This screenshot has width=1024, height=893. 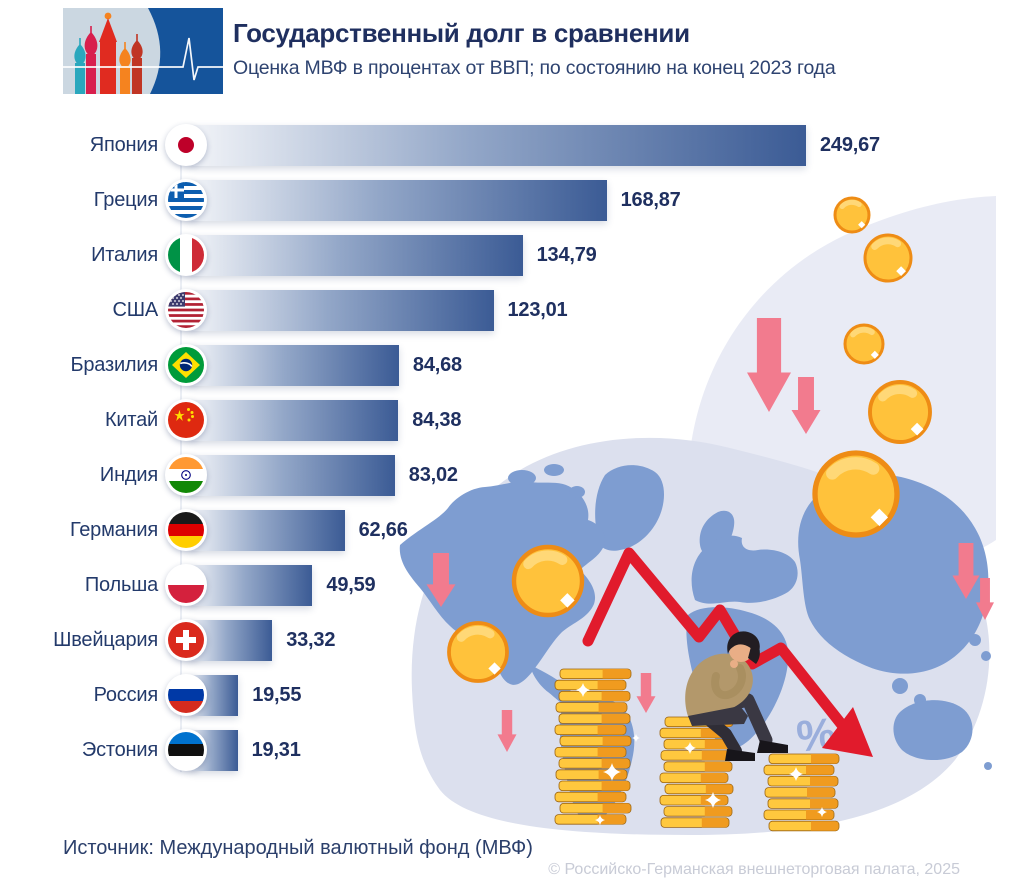 What do you see at coordinates (311, 640) in the screenshot?
I see `value-label: 33,32` at bounding box center [311, 640].